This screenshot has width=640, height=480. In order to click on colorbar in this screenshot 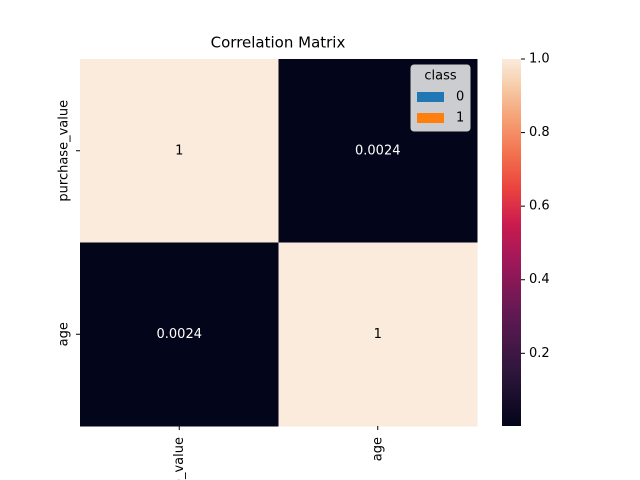, I will do `click(511, 242)`.